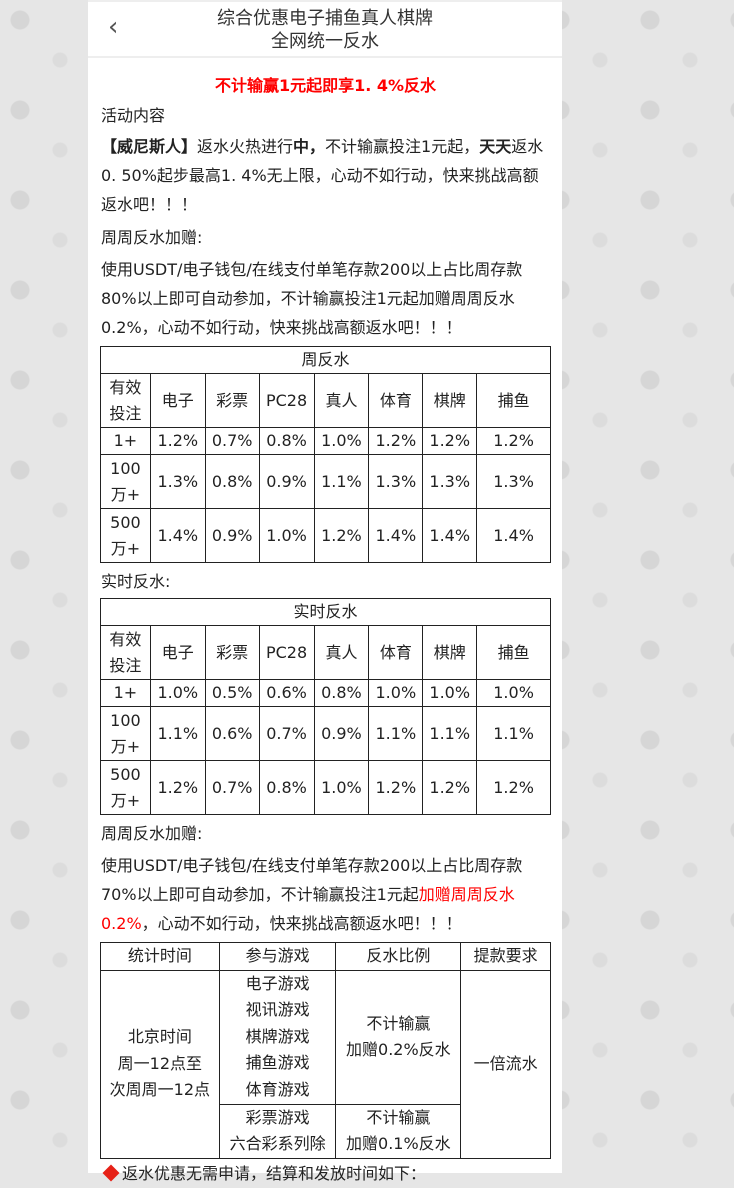  I want to click on games-cell: 电子游戏 视讯游戏 棋牌游戏 捕鱼游戏 体育游戏, so click(277, 1037).